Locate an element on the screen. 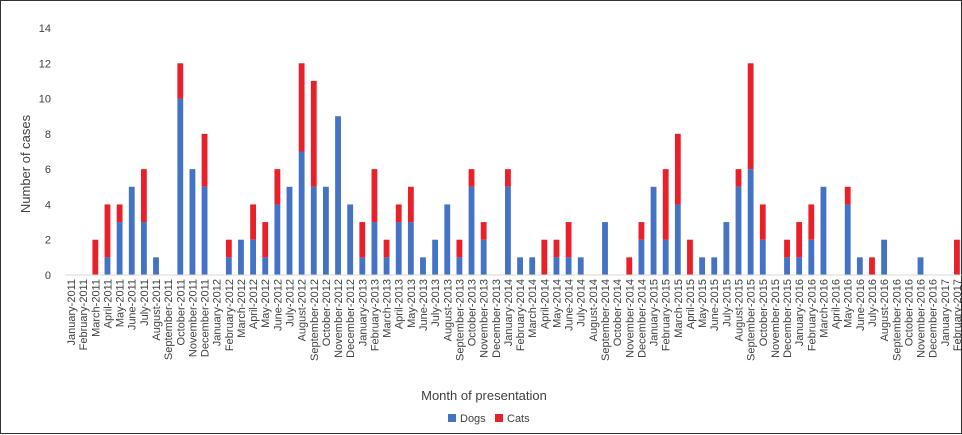 Image resolution: width=962 pixels, height=435 pixels. legend-label-cats: Cats is located at coordinates (518, 419).